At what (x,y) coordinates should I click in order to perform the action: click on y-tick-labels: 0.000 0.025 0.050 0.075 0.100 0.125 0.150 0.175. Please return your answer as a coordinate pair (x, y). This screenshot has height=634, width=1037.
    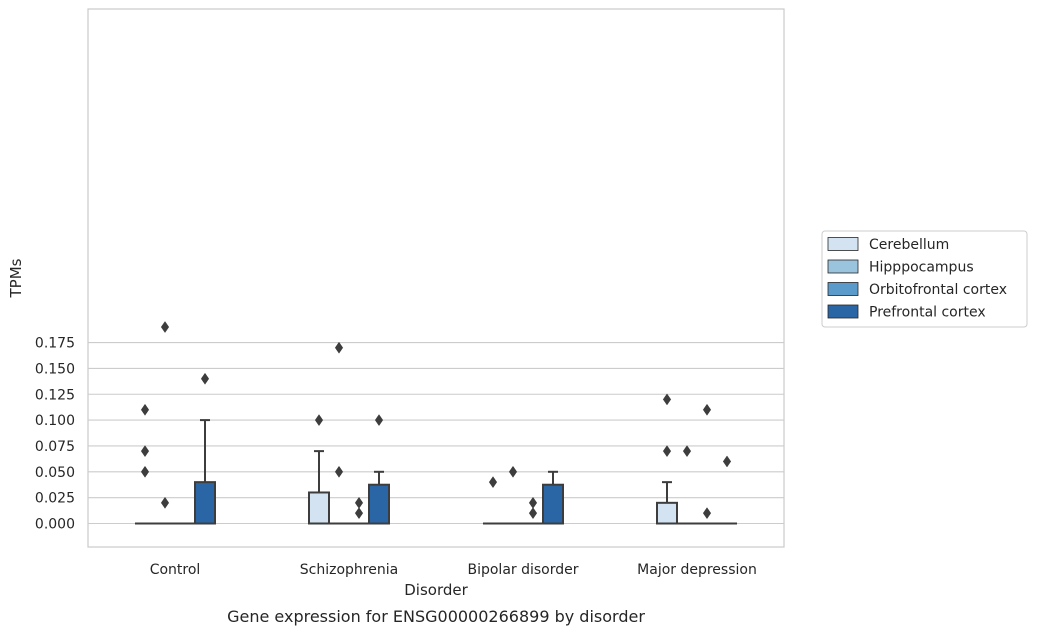
    Looking at the image, I should click on (55, 434).